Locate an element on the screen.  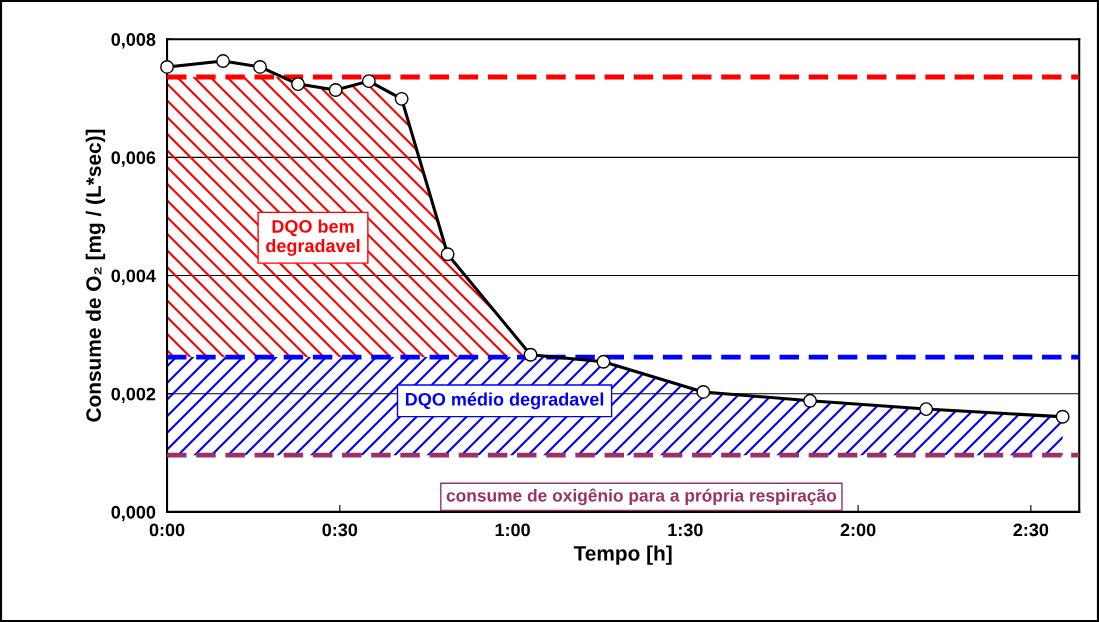
y-tick-label: 0,006 is located at coordinates (133, 159).